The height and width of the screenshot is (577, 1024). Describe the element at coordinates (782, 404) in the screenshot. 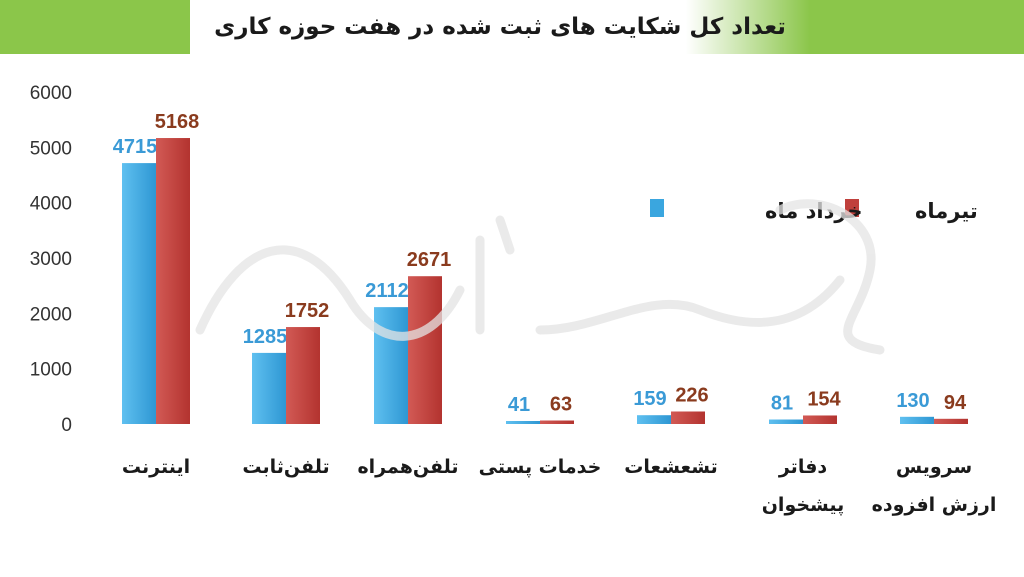

I see `data-label: 81` at that location.